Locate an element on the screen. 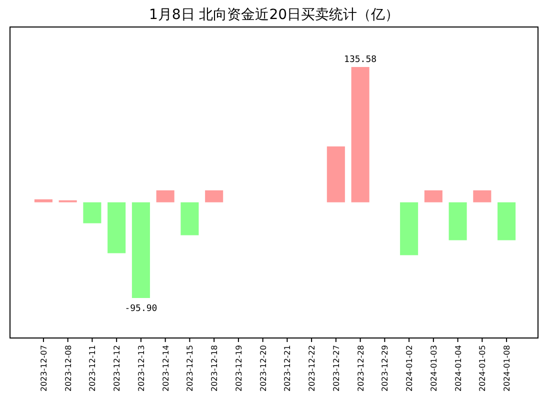 The height and width of the screenshot is (400, 548). x-tick-label: 2023-12-15 is located at coordinates (190, 368).